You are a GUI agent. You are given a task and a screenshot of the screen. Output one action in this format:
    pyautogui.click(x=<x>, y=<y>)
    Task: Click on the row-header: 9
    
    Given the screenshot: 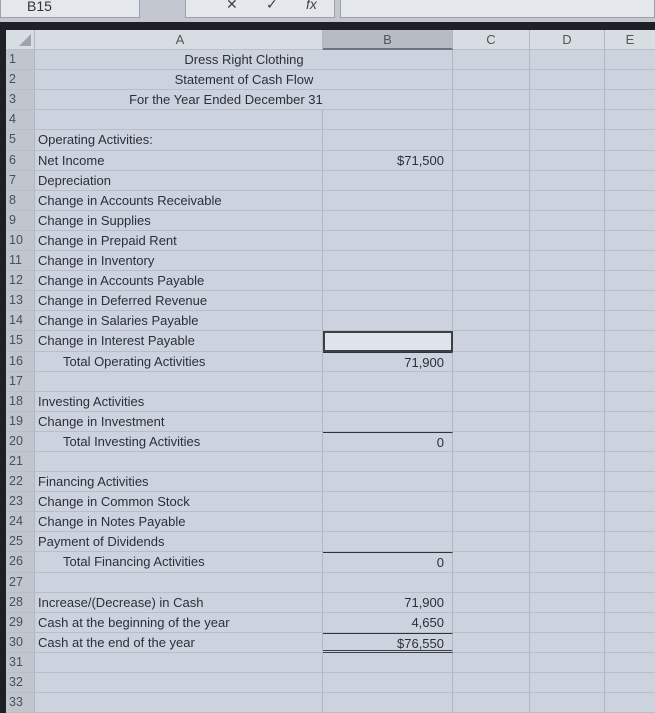 What is the action you would take?
    pyautogui.click(x=20, y=220)
    